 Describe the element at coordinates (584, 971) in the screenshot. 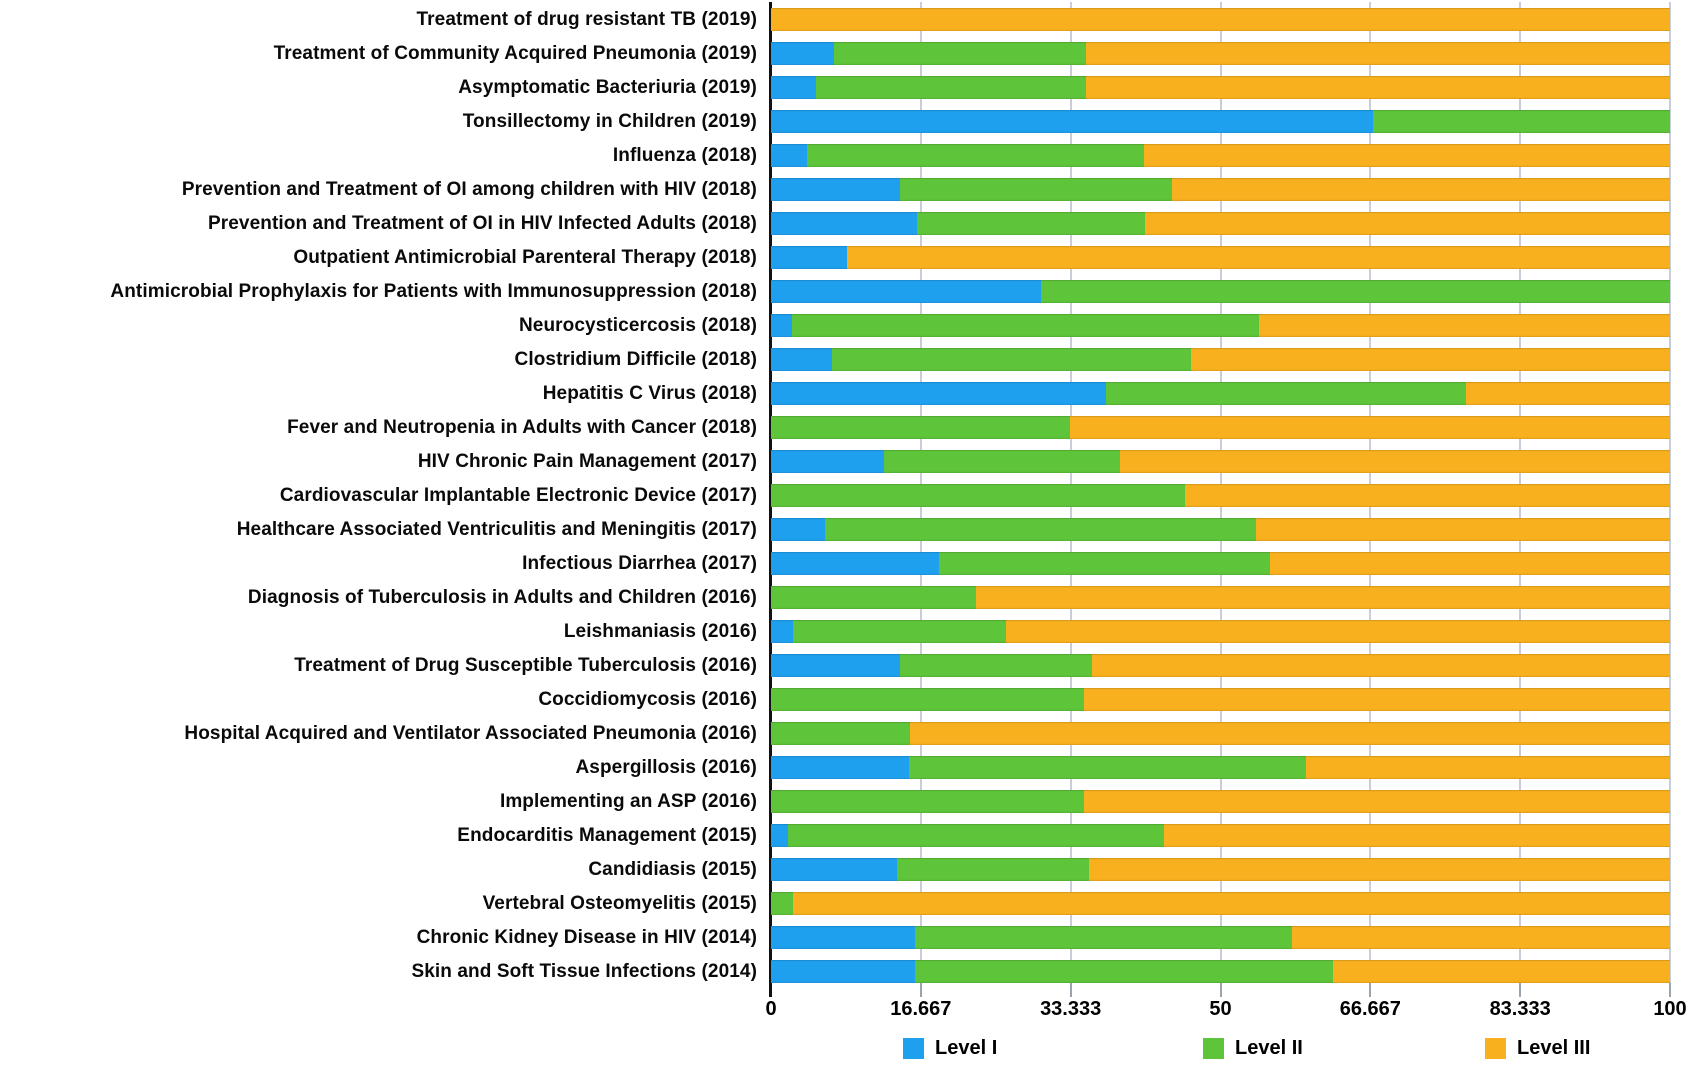

I see `category-label: Skin and Soft Tissue Infections (2014)` at that location.